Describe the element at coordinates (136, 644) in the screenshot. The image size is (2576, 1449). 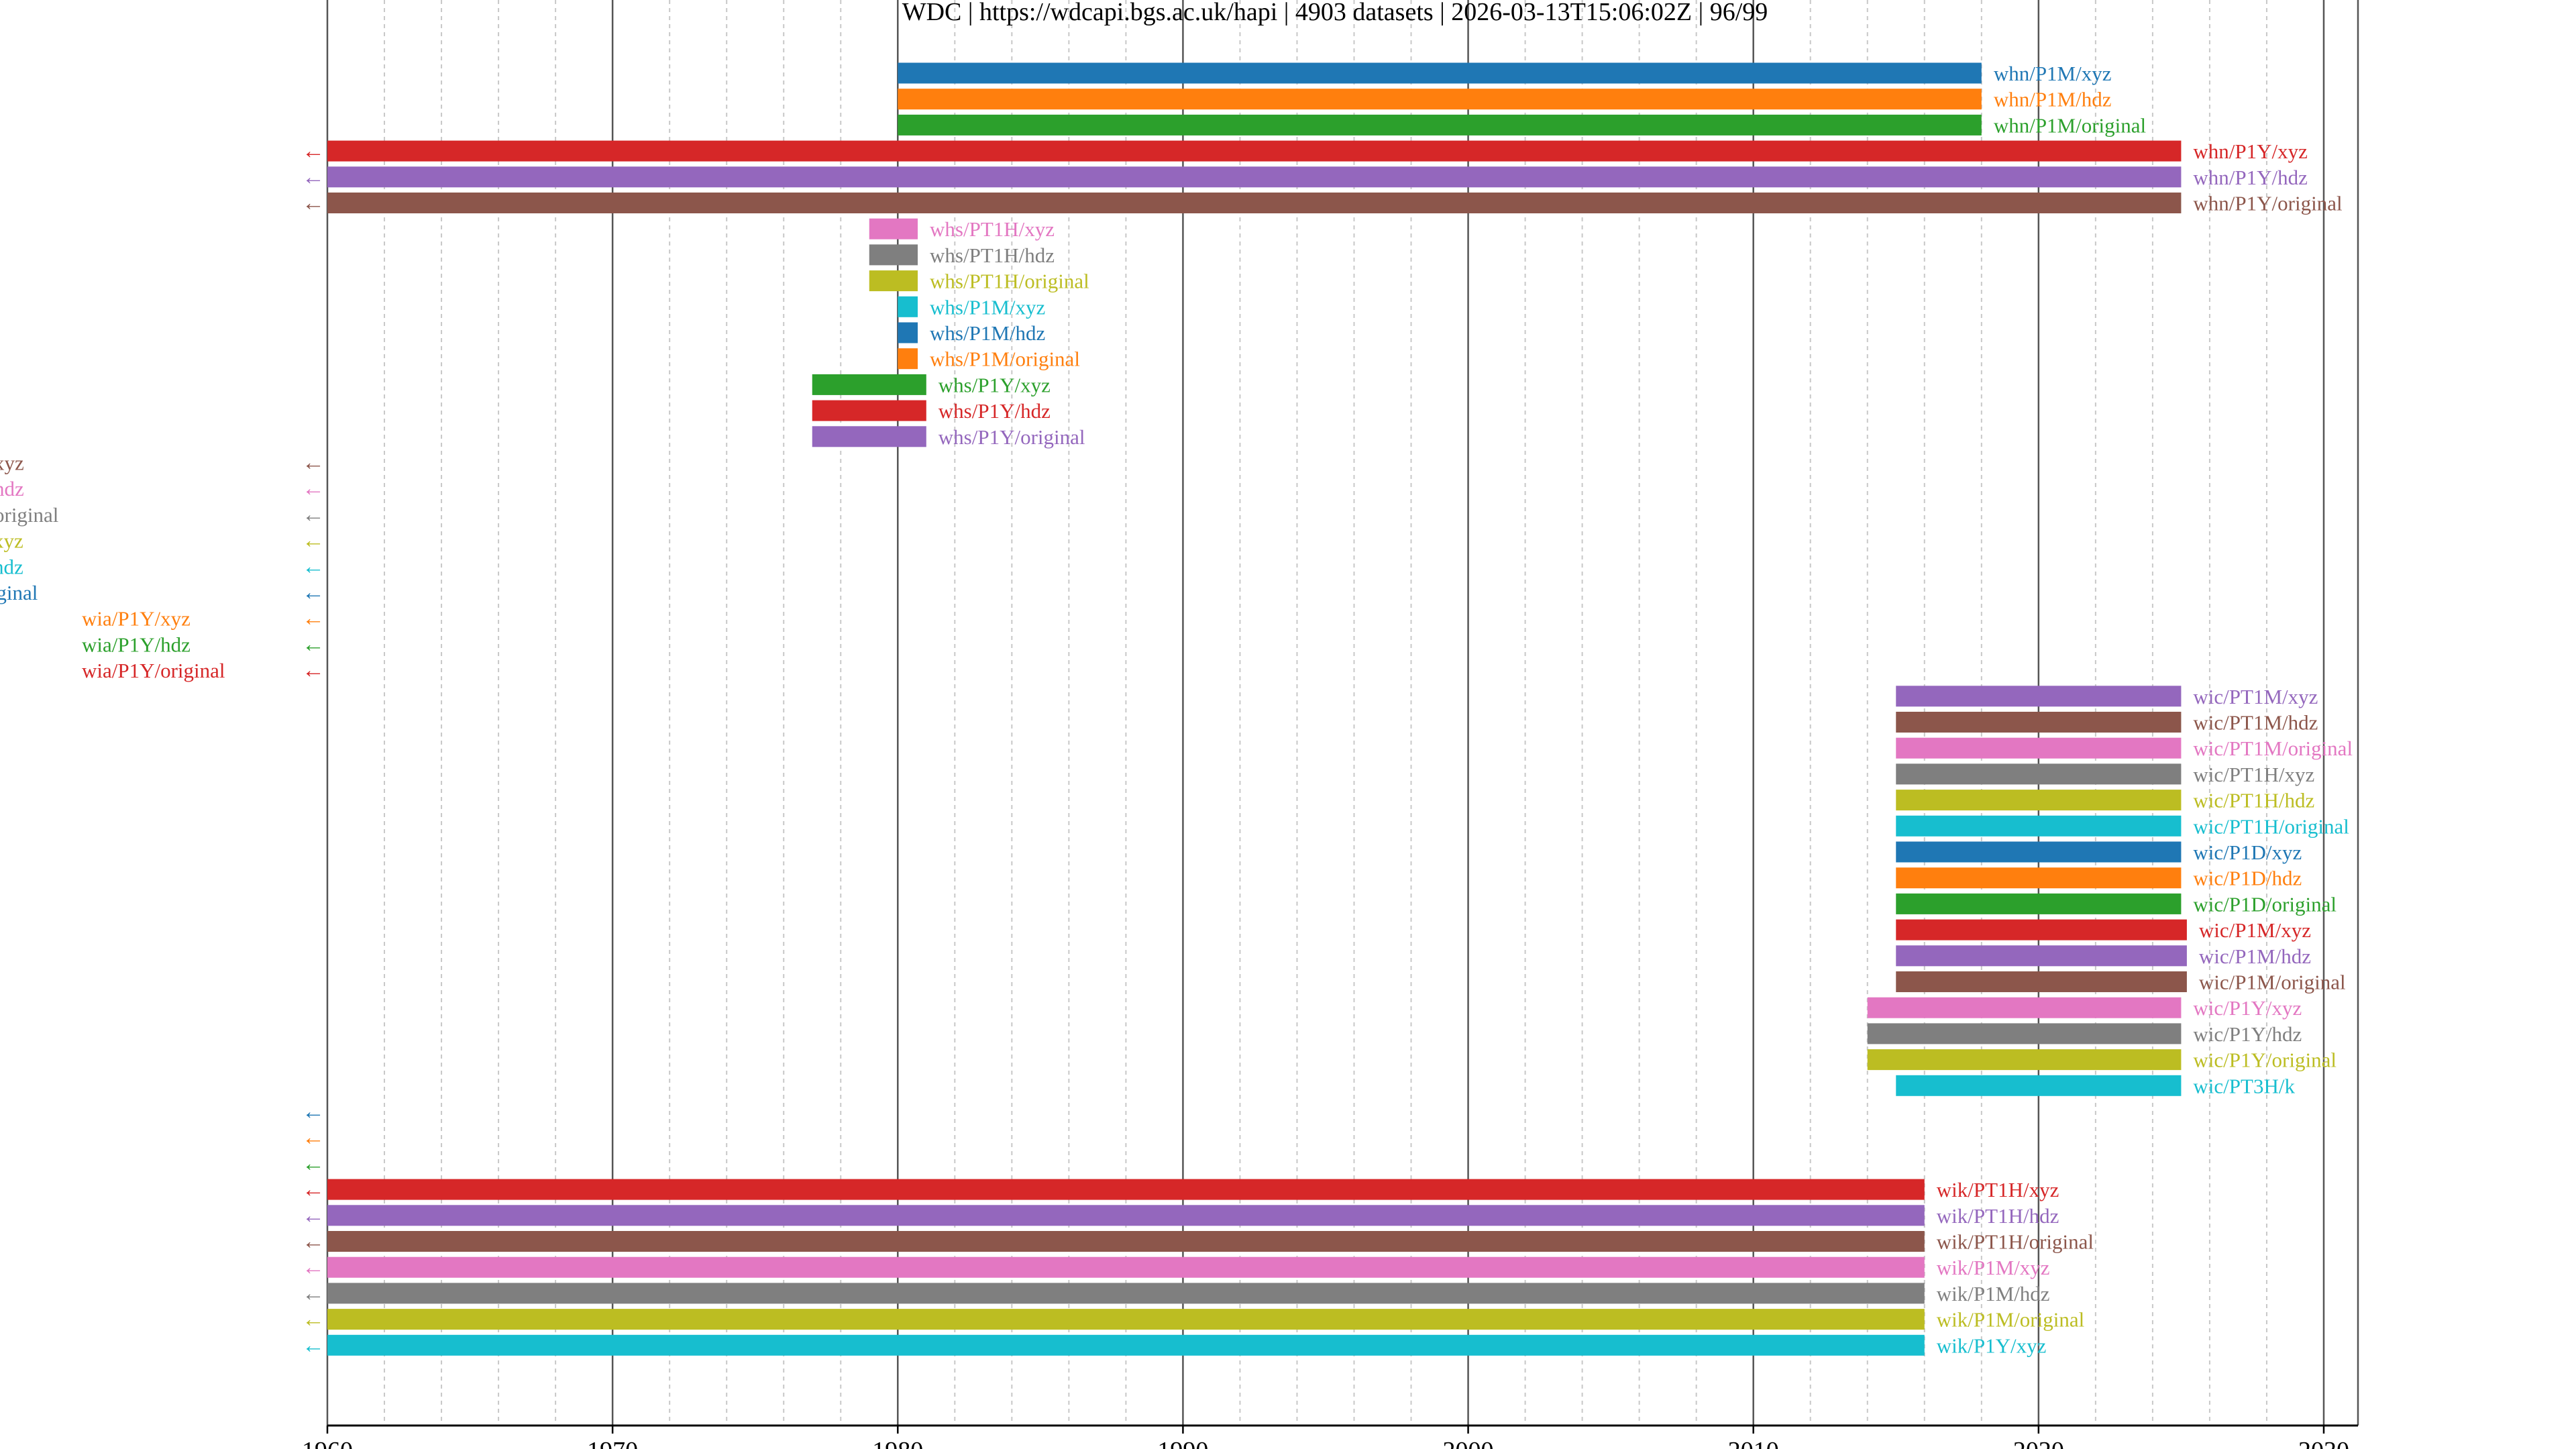
I see `dataset-label: wia/P1Y/hdz` at that location.